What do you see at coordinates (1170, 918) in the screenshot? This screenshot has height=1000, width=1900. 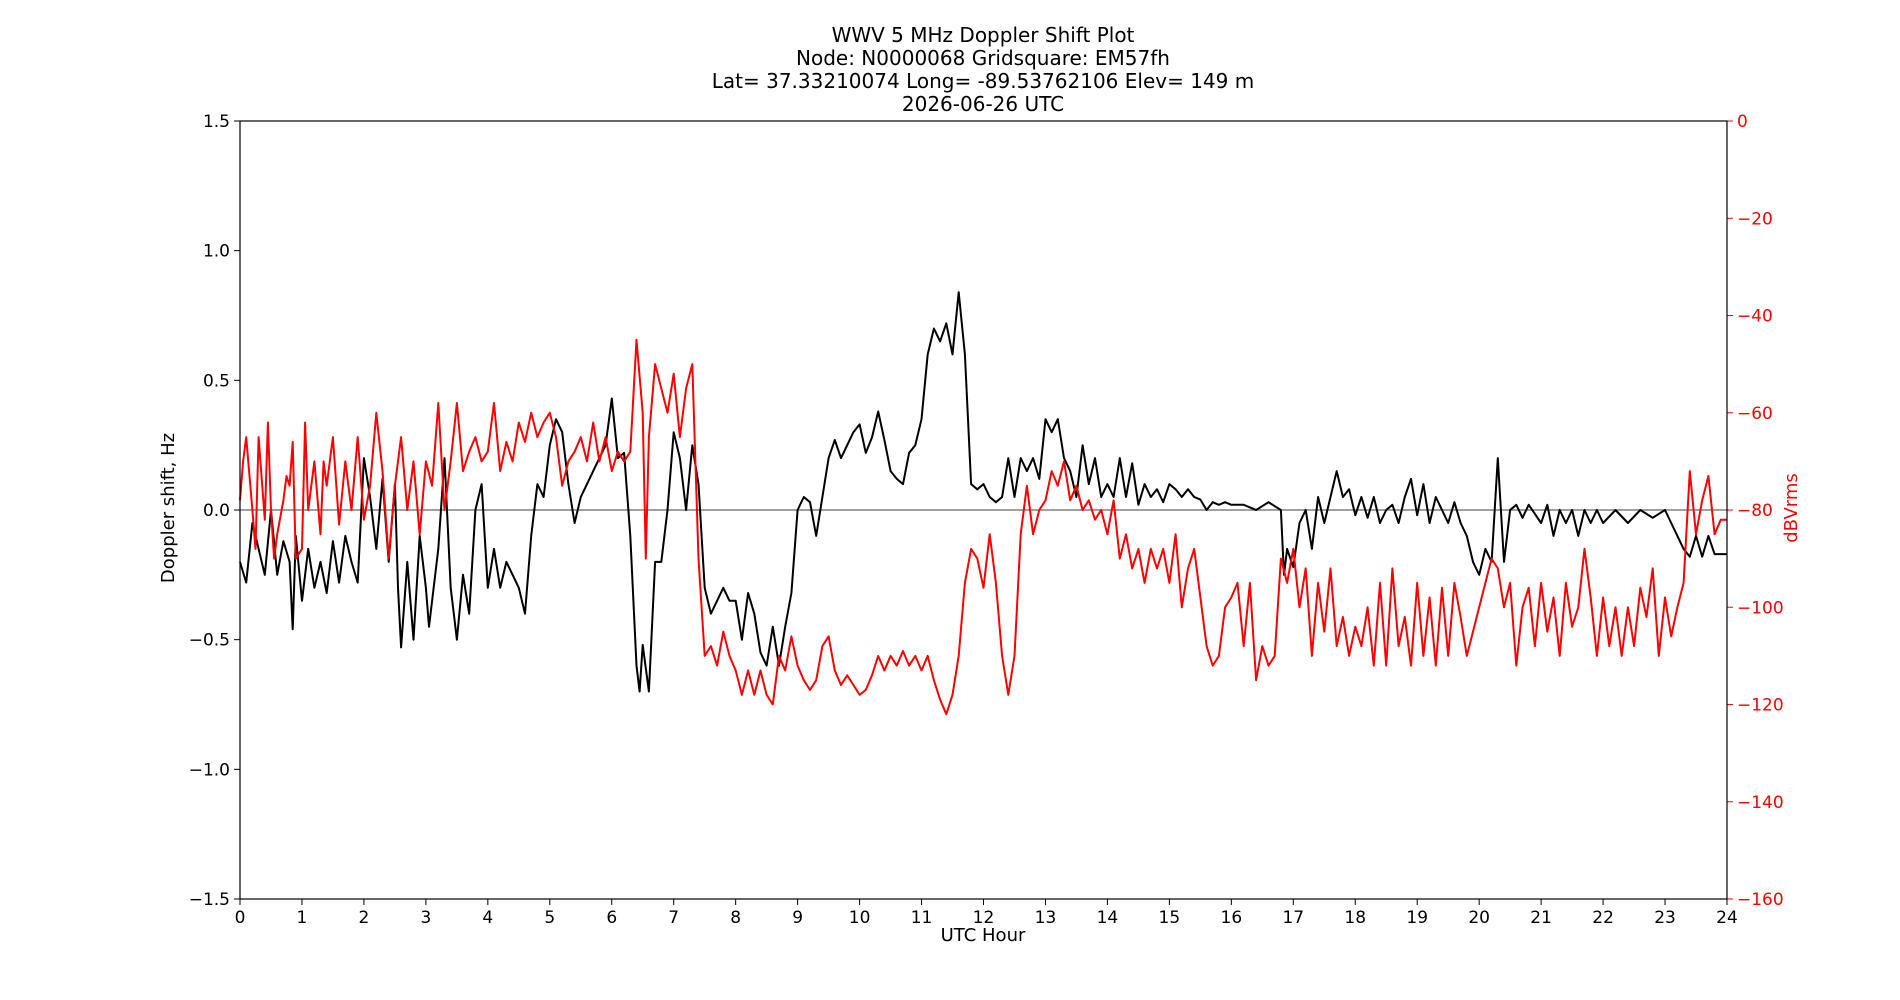 I see `x-tick-label: 15` at bounding box center [1170, 918].